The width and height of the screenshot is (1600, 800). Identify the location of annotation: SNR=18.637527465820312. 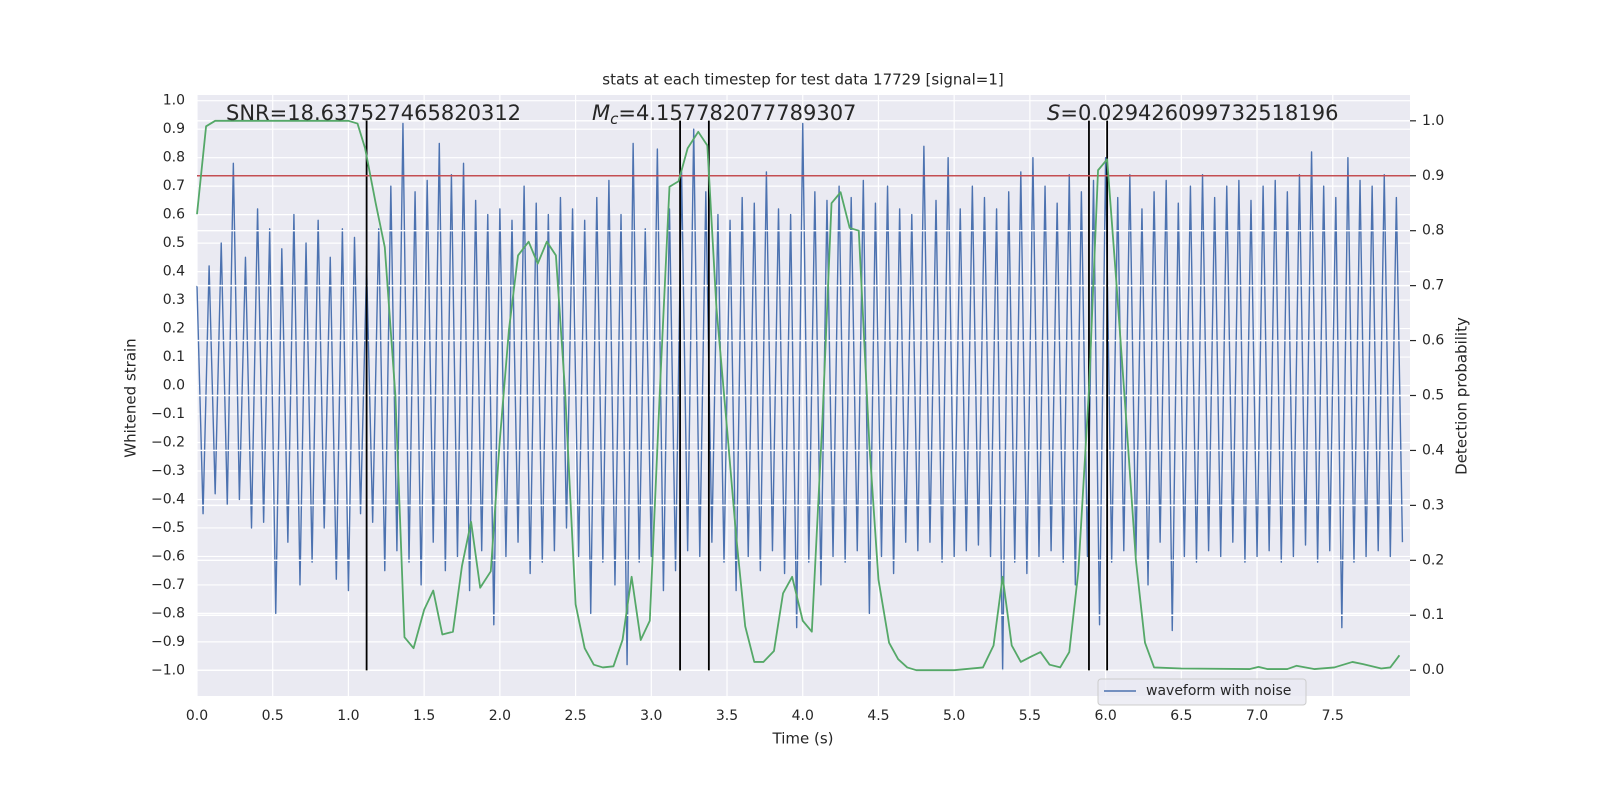
(373, 113).